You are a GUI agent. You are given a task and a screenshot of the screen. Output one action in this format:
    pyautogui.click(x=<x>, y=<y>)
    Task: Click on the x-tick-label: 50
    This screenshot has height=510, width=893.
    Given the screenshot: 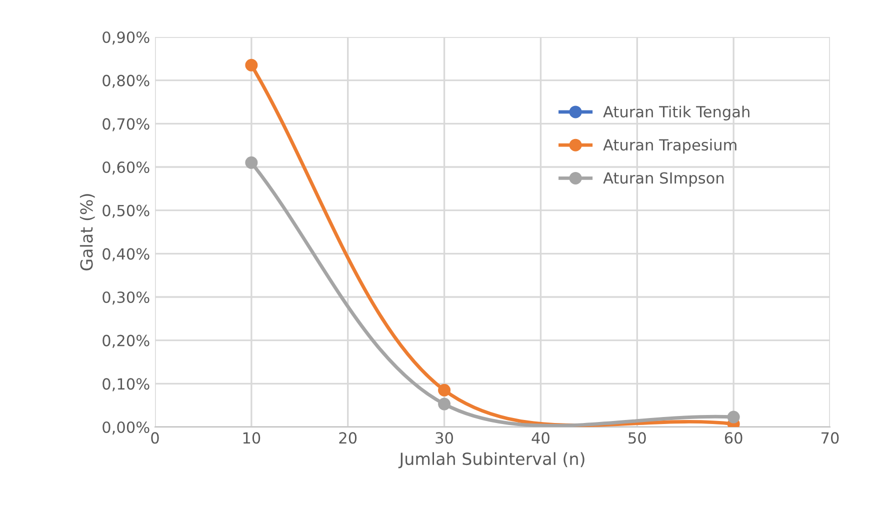 What is the action you would take?
    pyautogui.click(x=637, y=438)
    